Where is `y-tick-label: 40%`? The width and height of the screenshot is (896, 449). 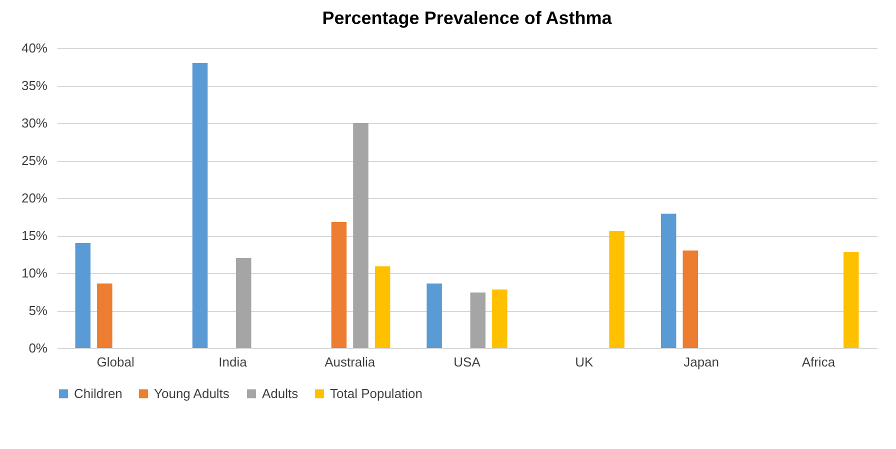
y-tick-label: 40% is located at coordinates (34, 48).